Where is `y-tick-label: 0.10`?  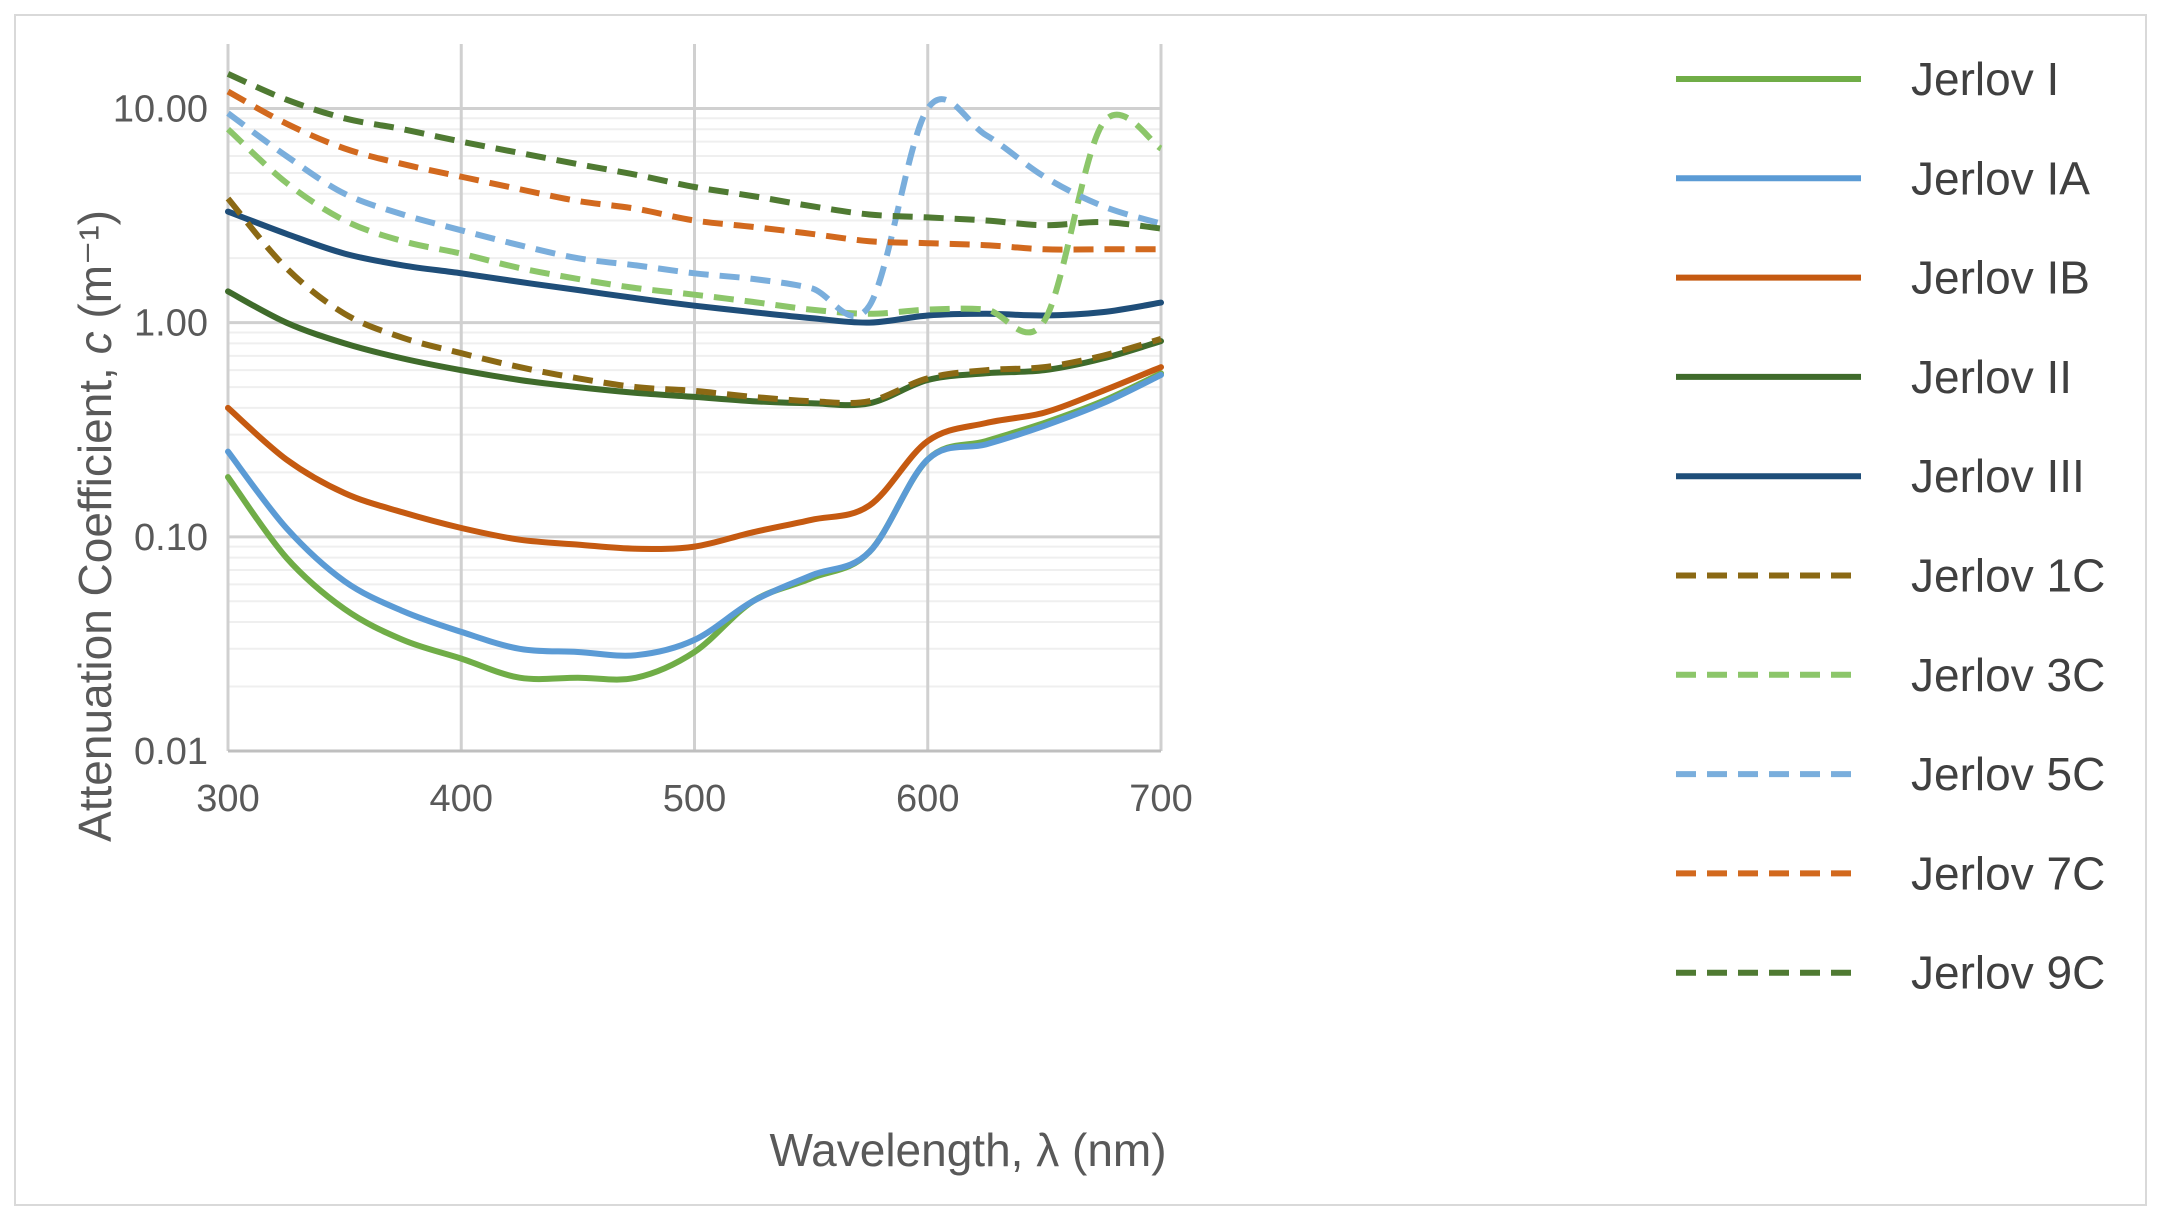 y-tick-label: 0.10 is located at coordinates (171, 538).